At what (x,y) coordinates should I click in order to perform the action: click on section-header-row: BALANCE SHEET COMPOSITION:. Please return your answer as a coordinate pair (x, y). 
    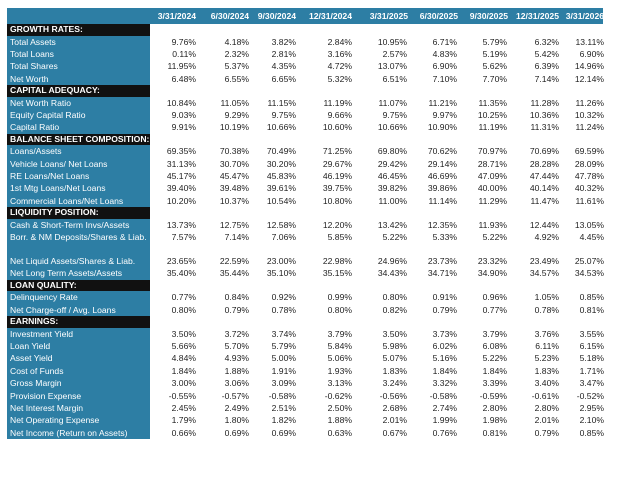
    Looking at the image, I should click on (305, 139).